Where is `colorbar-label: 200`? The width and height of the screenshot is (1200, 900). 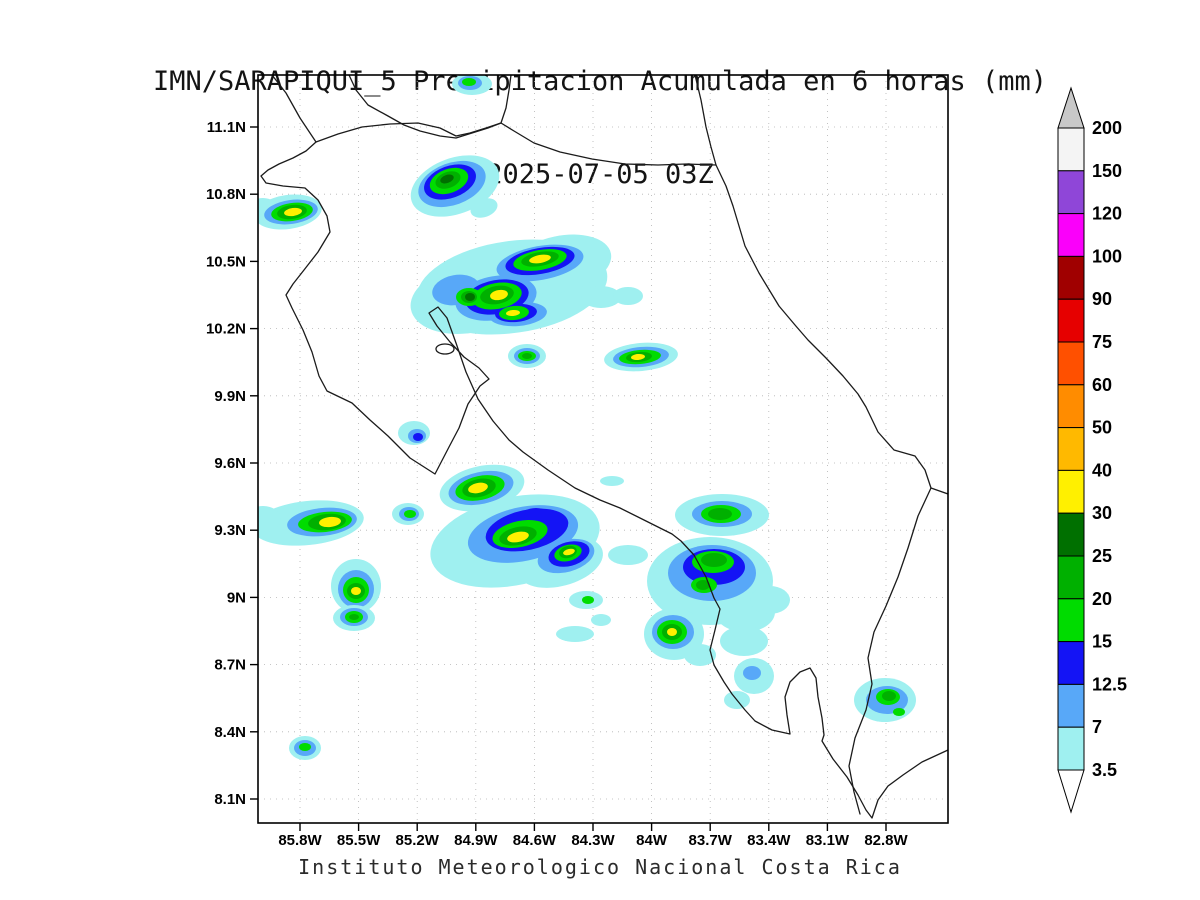
colorbar-label: 200 is located at coordinates (1107, 128).